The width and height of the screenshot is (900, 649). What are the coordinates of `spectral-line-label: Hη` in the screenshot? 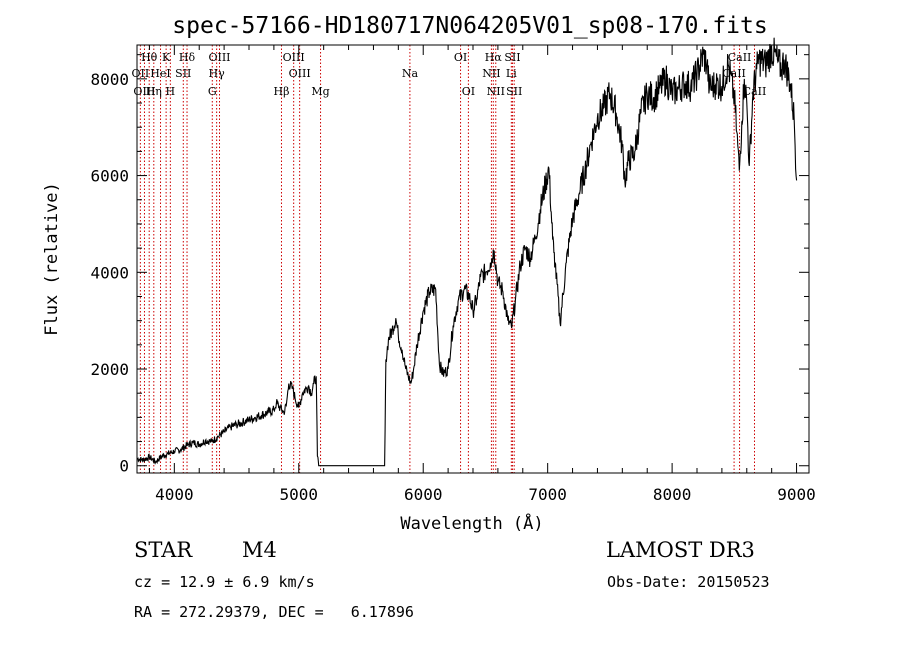 It's located at (154, 91).